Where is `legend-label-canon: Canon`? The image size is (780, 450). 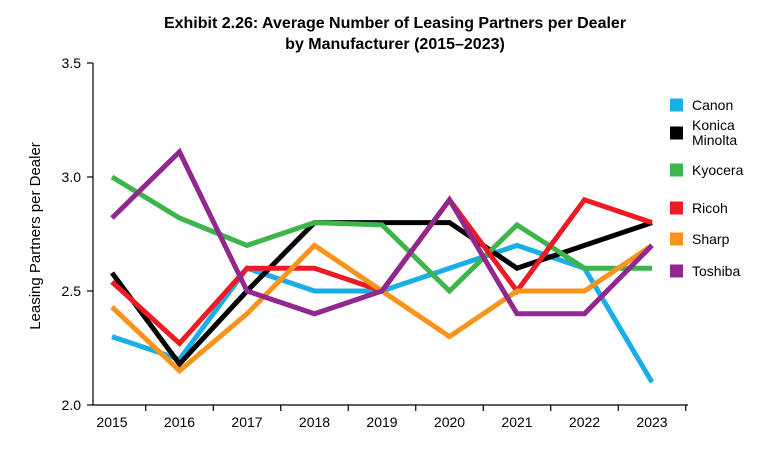 legend-label-canon: Canon is located at coordinates (712, 105).